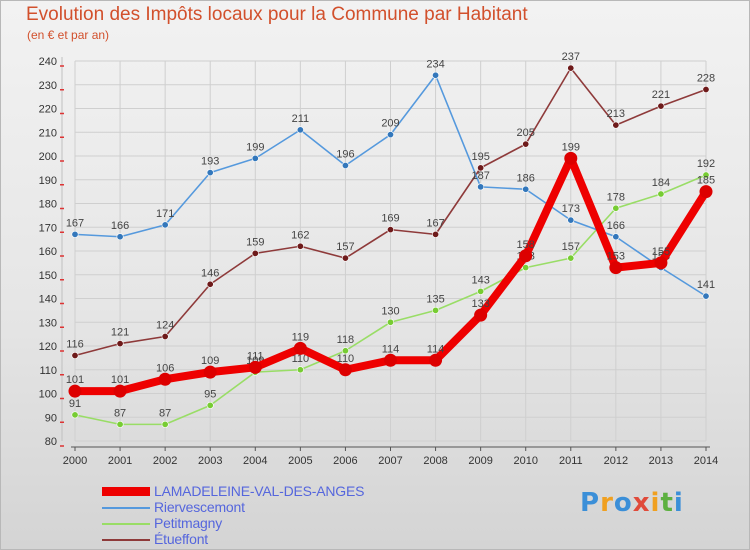  I want to click on data-label-lamadeleine-val-des-anges: 114, so click(436, 349).